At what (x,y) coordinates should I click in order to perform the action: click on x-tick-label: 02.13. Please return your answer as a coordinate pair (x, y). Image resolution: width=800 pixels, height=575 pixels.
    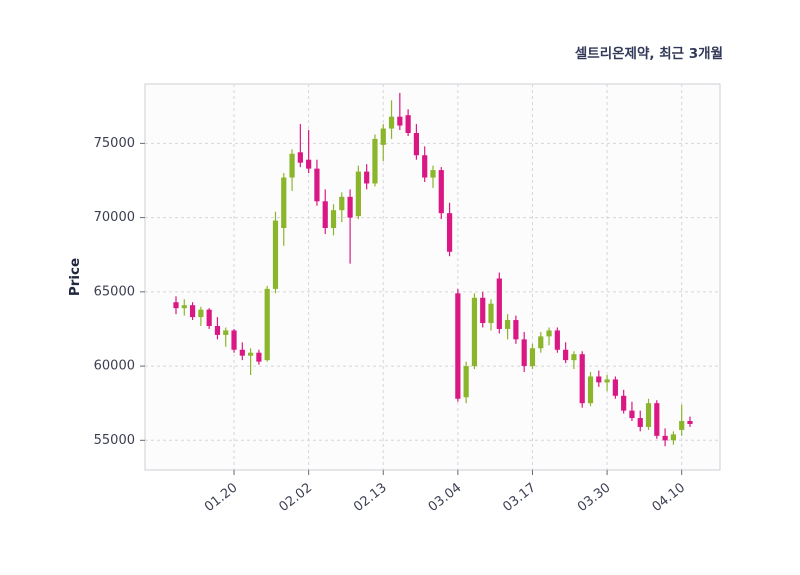
    Looking at the image, I should click on (370, 497).